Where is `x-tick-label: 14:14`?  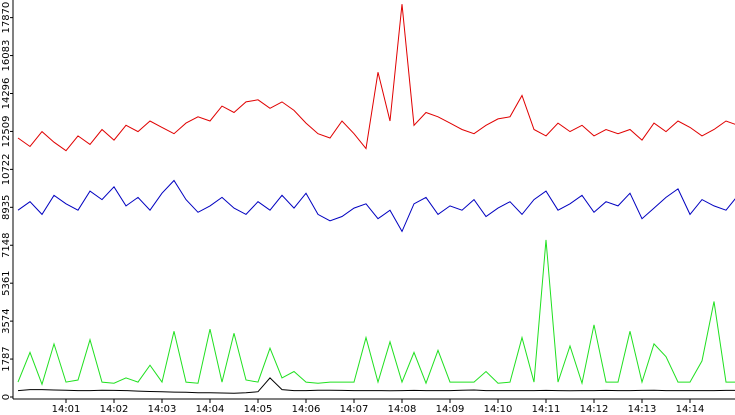 x-tick-label: 14:14 is located at coordinates (690, 409).